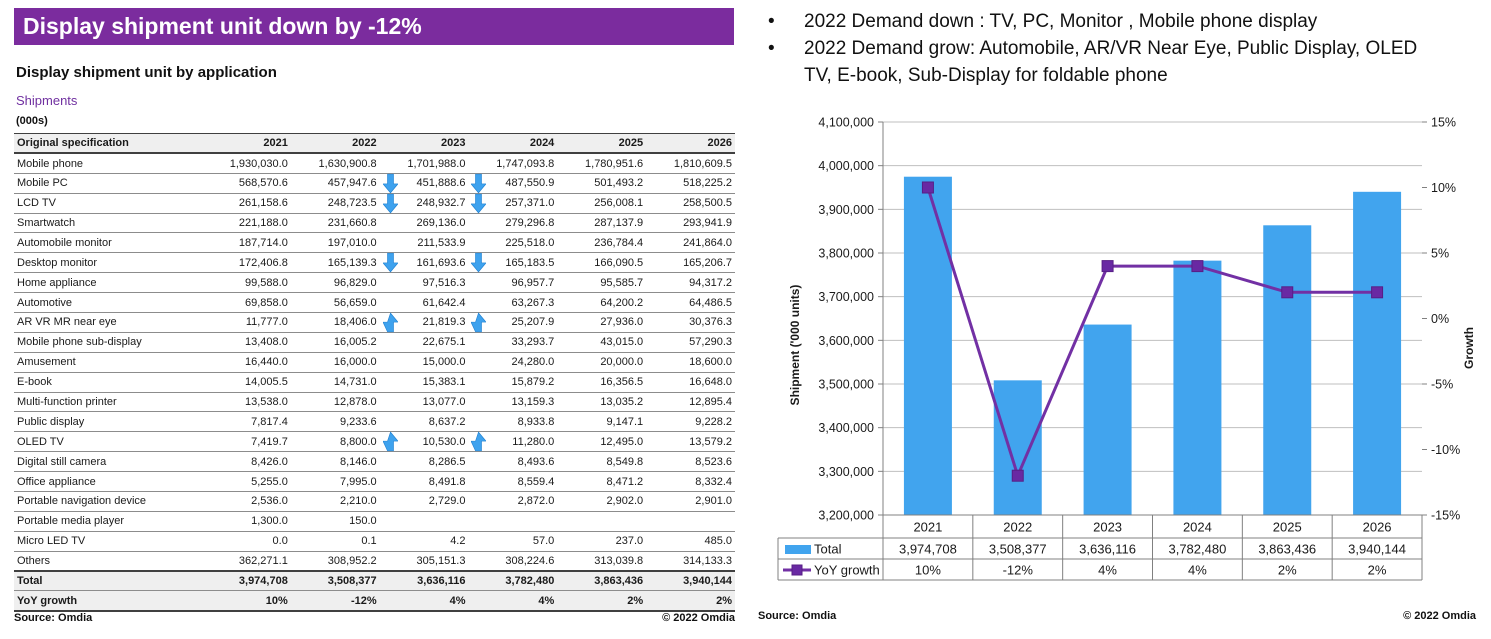 The width and height of the screenshot is (1491, 639). What do you see at coordinates (1445, 516) in the screenshot?
I see `right-axis-tick-label: -15%` at bounding box center [1445, 516].